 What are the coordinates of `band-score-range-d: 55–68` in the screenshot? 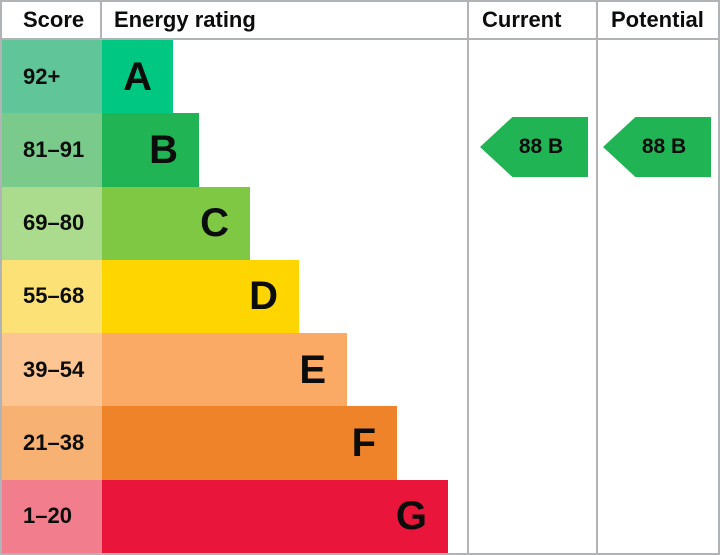 It's located at (52, 296).